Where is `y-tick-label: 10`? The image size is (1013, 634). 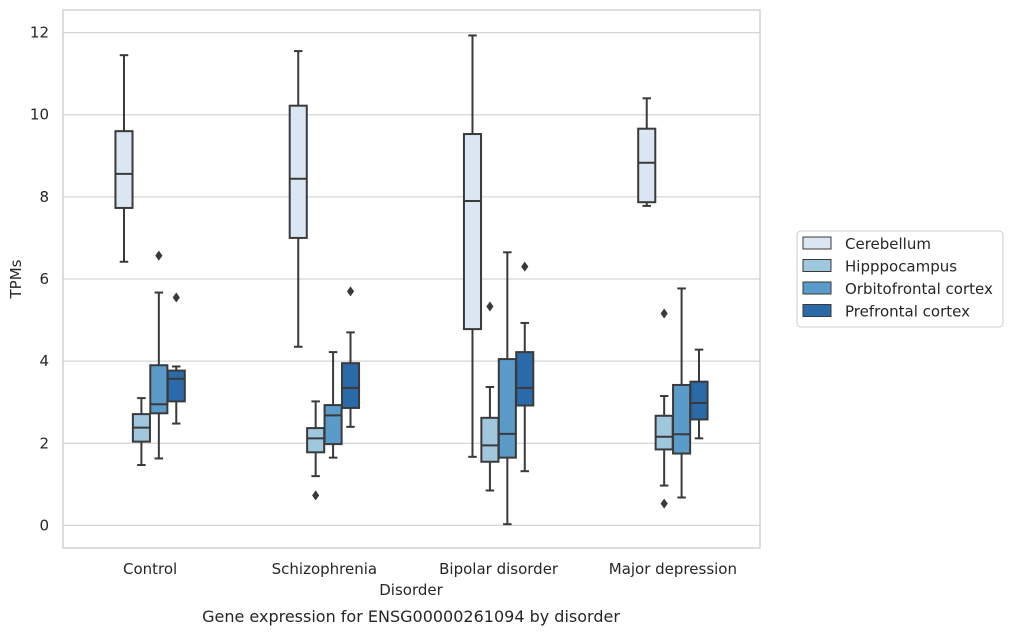 y-tick-label: 10 is located at coordinates (39, 115).